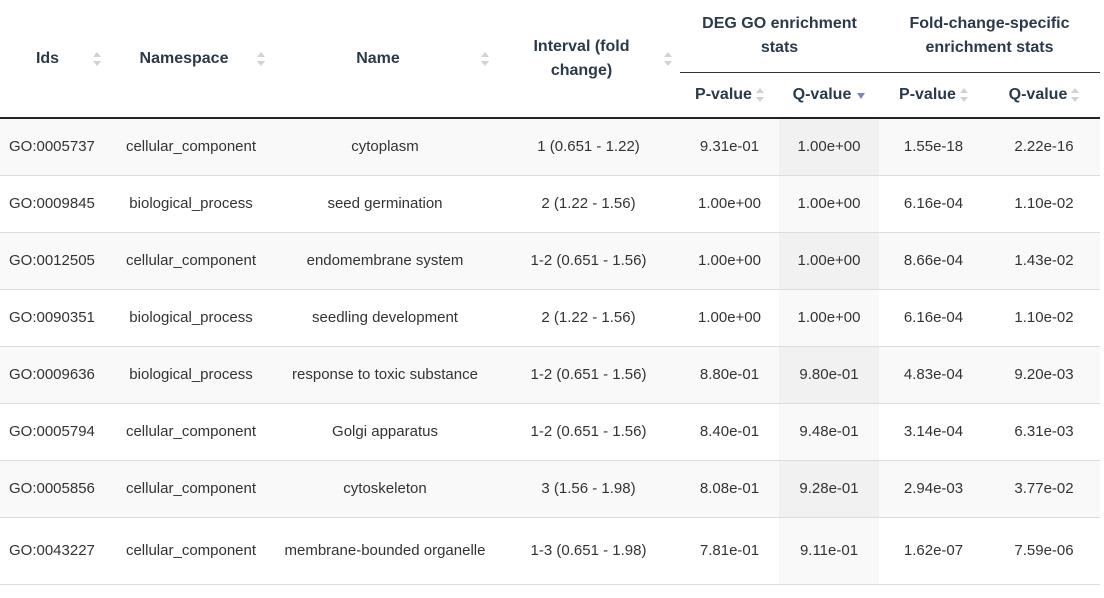 The width and height of the screenshot is (1104, 598). What do you see at coordinates (385, 489) in the screenshot?
I see `cell-name: cytoskeleton` at bounding box center [385, 489].